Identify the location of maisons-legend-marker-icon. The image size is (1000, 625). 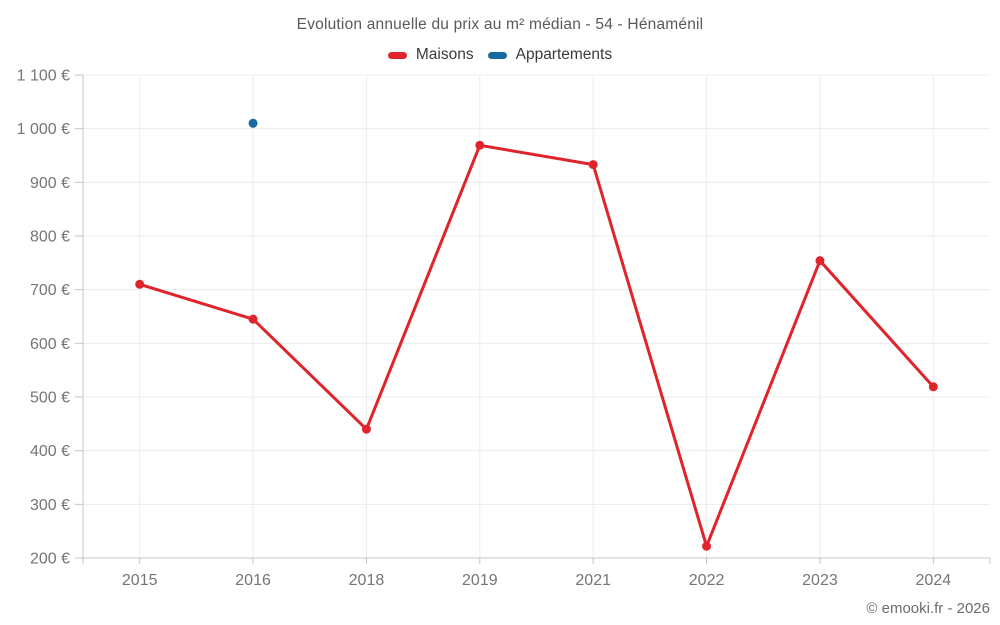
(397, 55).